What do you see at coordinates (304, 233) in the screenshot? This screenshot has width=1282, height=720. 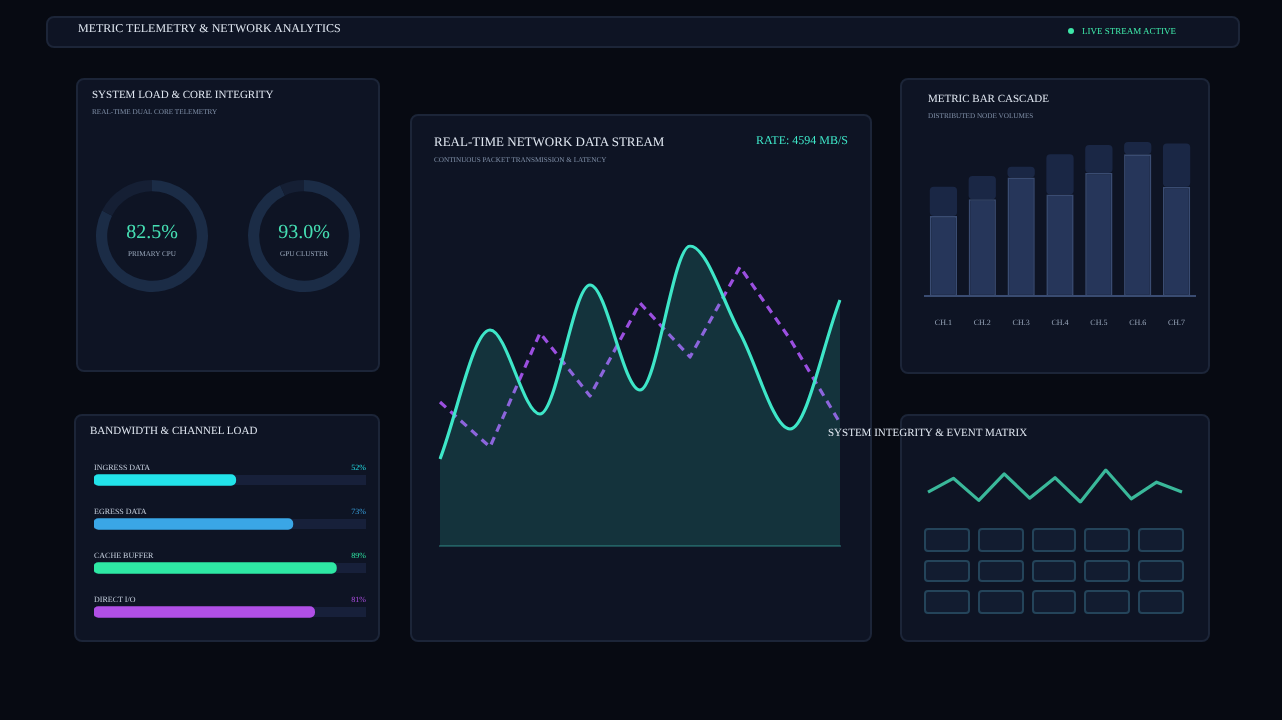 I see `data-label: 93.0%` at bounding box center [304, 233].